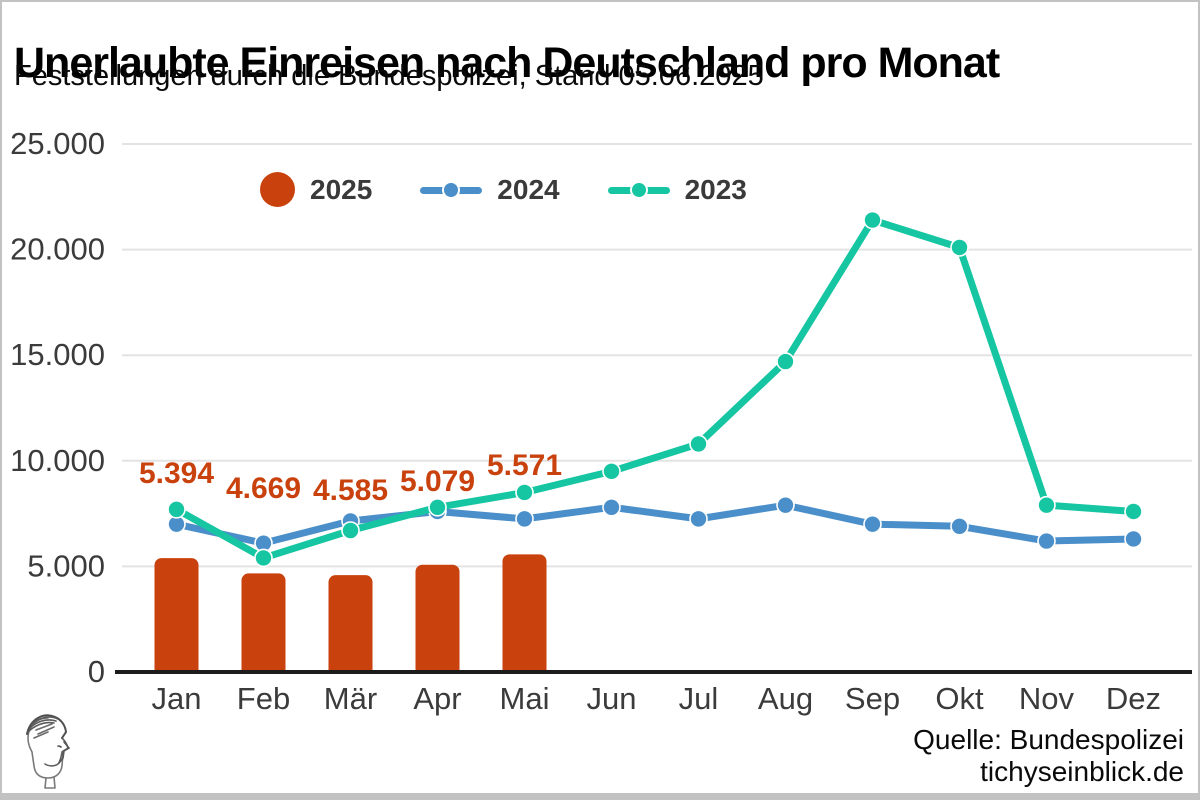 Image resolution: width=1200 pixels, height=800 pixels. What do you see at coordinates (1047, 698) in the screenshot?
I see `x-tick-label: Nov` at bounding box center [1047, 698].